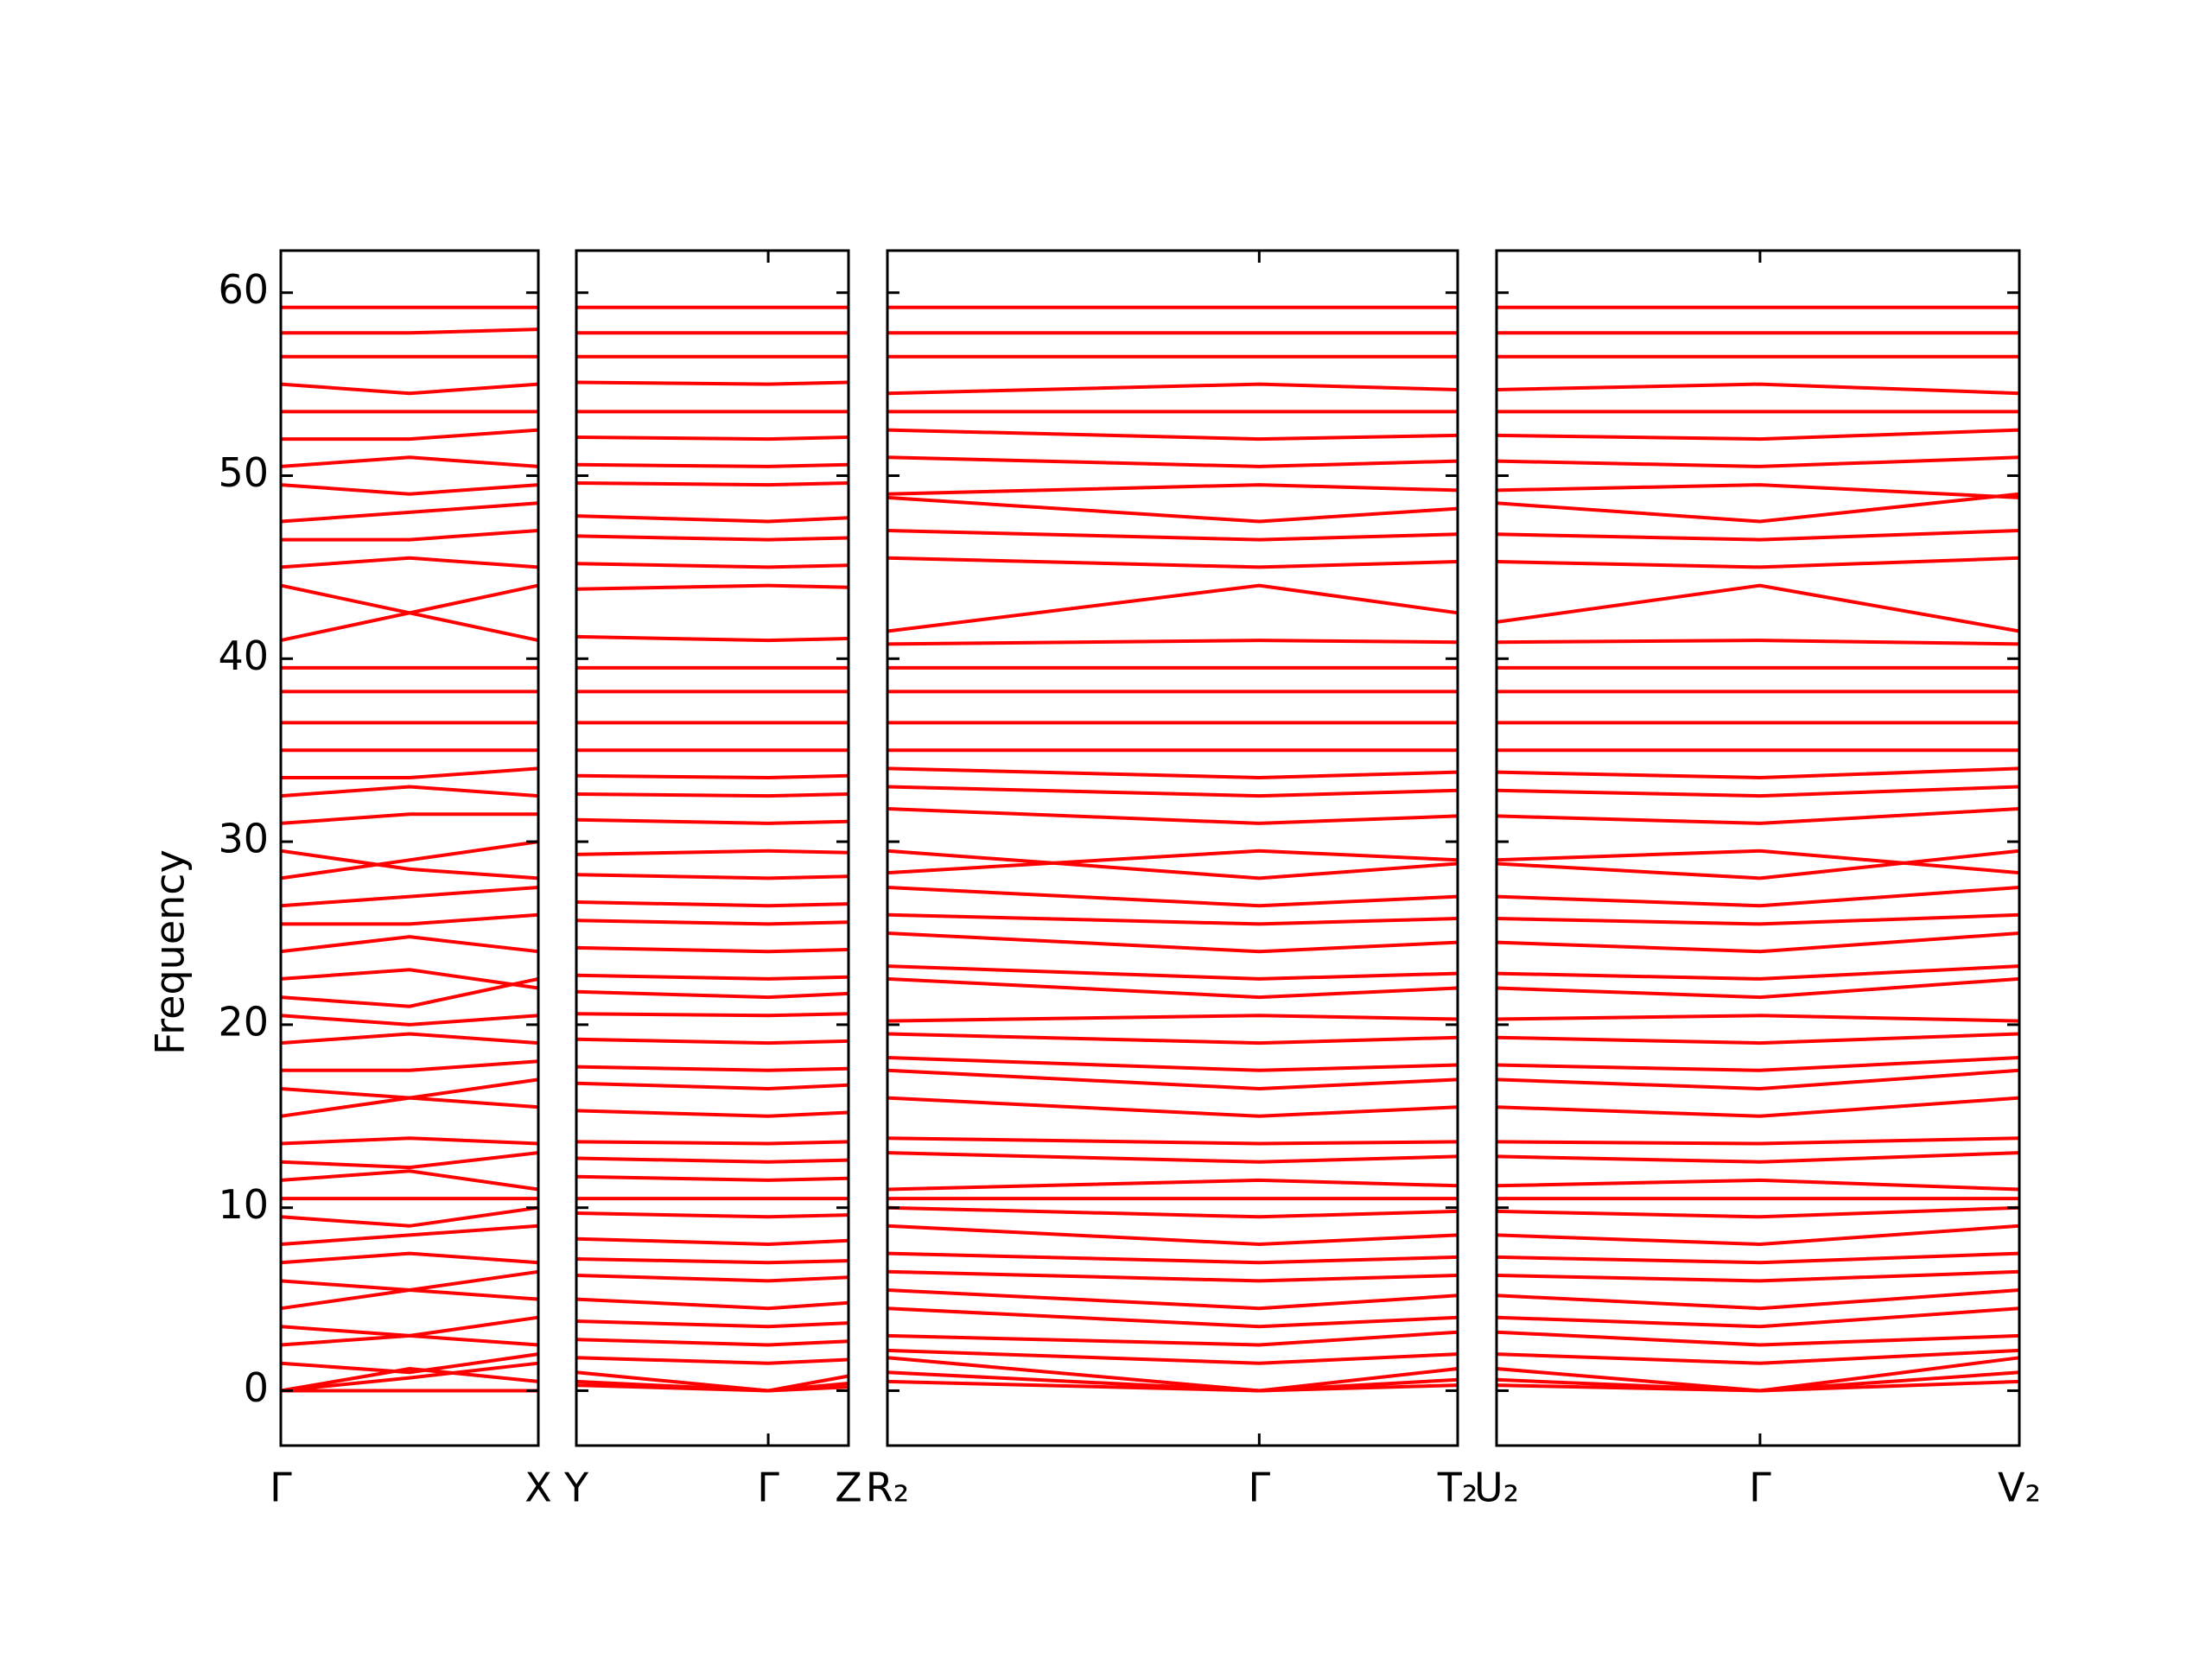 Image resolution: width=2212 pixels, height=1659 pixels. What do you see at coordinates (2019, 1488) in the screenshot?
I see `x-tick-label: V₂` at bounding box center [2019, 1488].